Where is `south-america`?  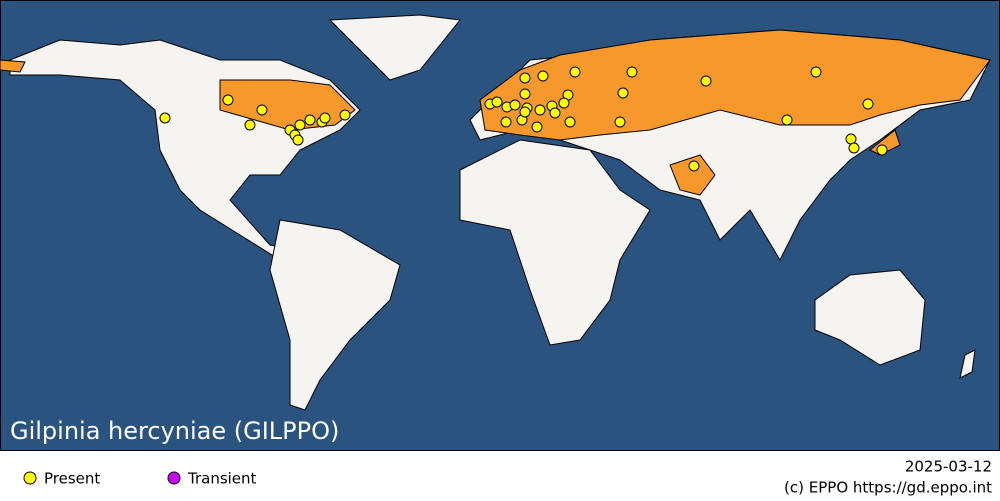
south-america is located at coordinates (335, 315).